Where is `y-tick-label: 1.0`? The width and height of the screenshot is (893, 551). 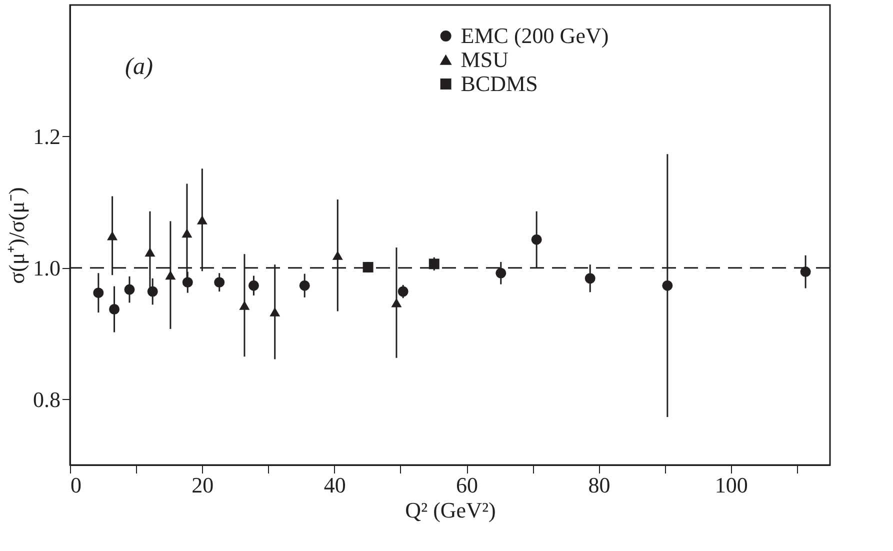 y-tick-label: 1.0 is located at coordinates (46, 267).